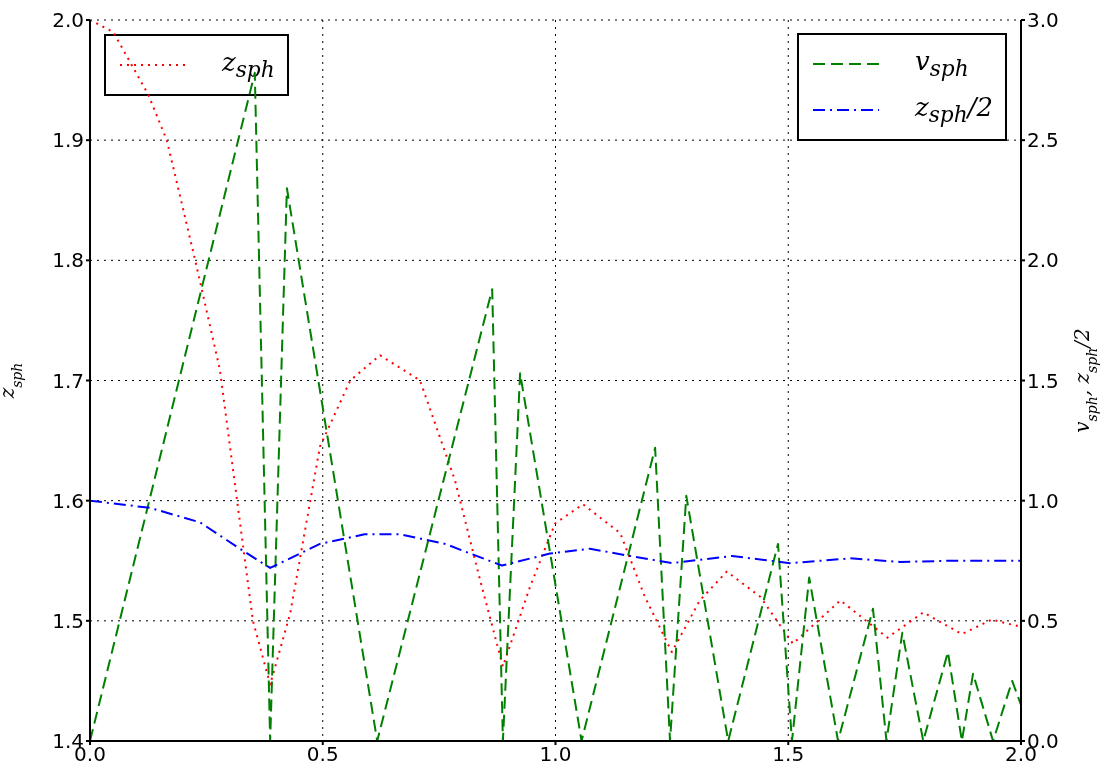 The width and height of the screenshot is (1107, 771). Describe the element at coordinates (555, 754) in the screenshot. I see `x-tick-label: 1.0` at that location.